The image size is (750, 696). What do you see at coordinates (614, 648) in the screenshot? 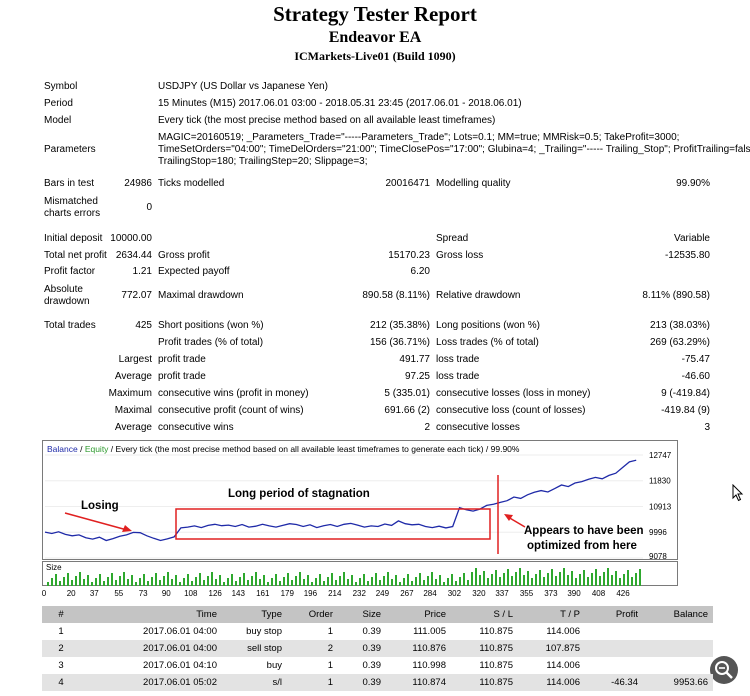
I see `cell-profit` at bounding box center [614, 648].